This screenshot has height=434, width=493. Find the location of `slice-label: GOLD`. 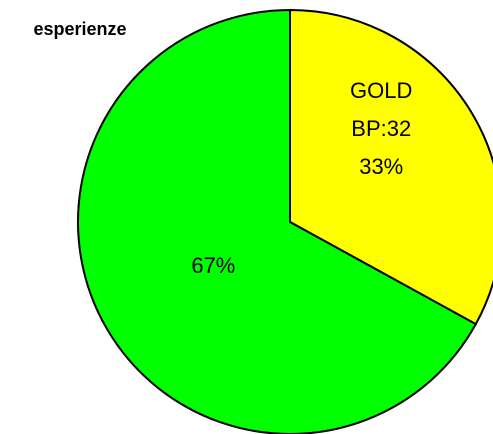

slice-label: GOLD is located at coordinates (381, 90).